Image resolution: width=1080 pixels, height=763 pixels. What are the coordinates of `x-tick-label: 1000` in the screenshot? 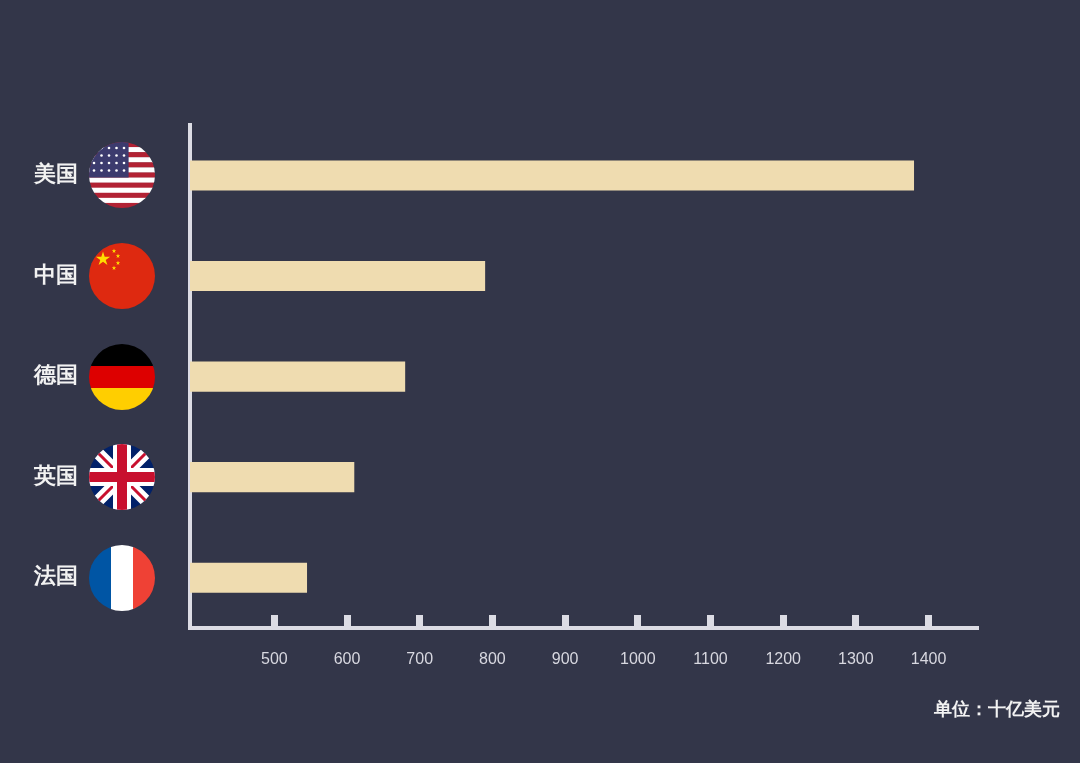 It's located at (638, 659).